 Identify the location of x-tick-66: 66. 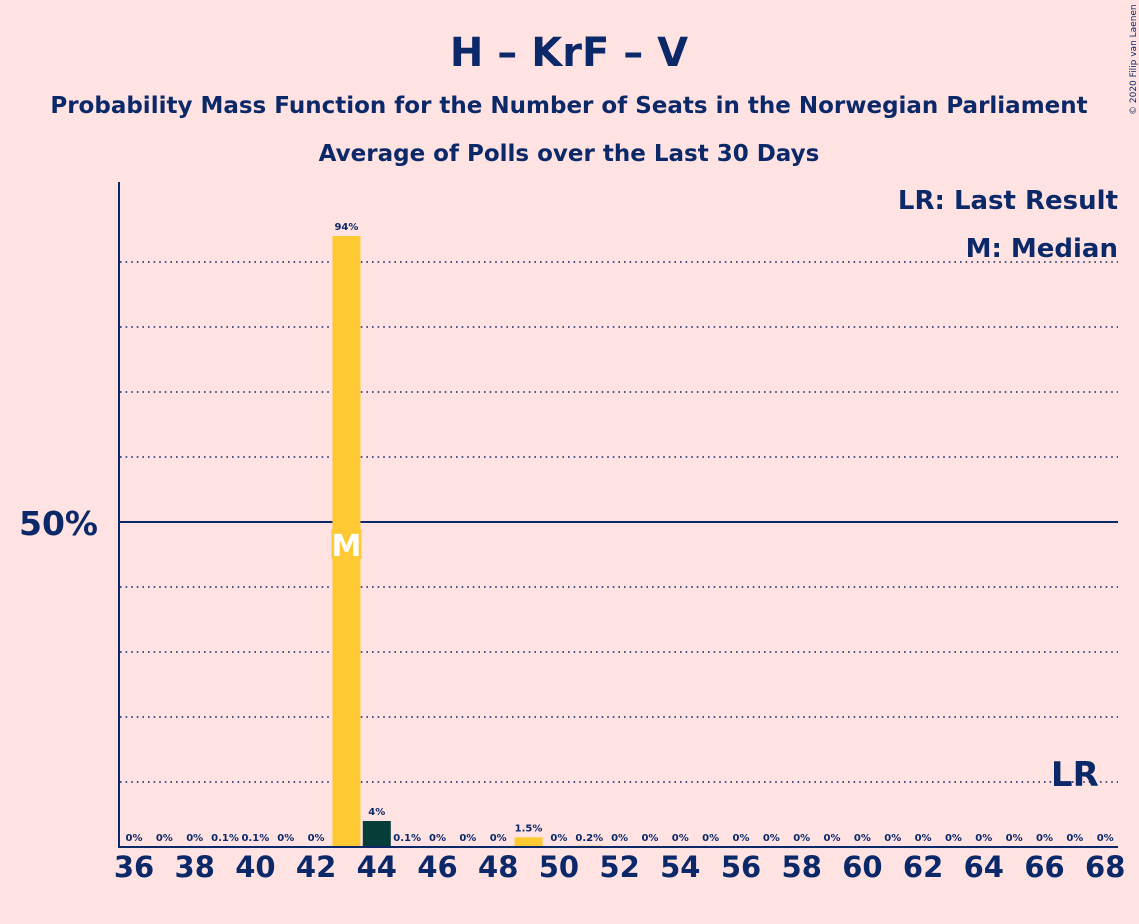
(1044, 867).